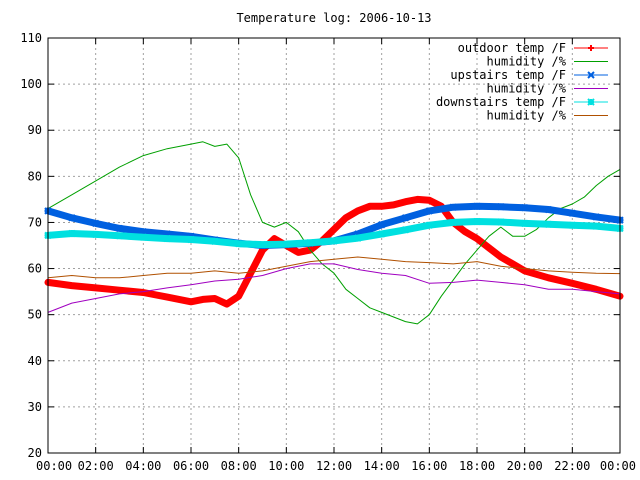  Describe the element at coordinates (286, 466) in the screenshot. I see `x-tick-label: 10:00` at that location.